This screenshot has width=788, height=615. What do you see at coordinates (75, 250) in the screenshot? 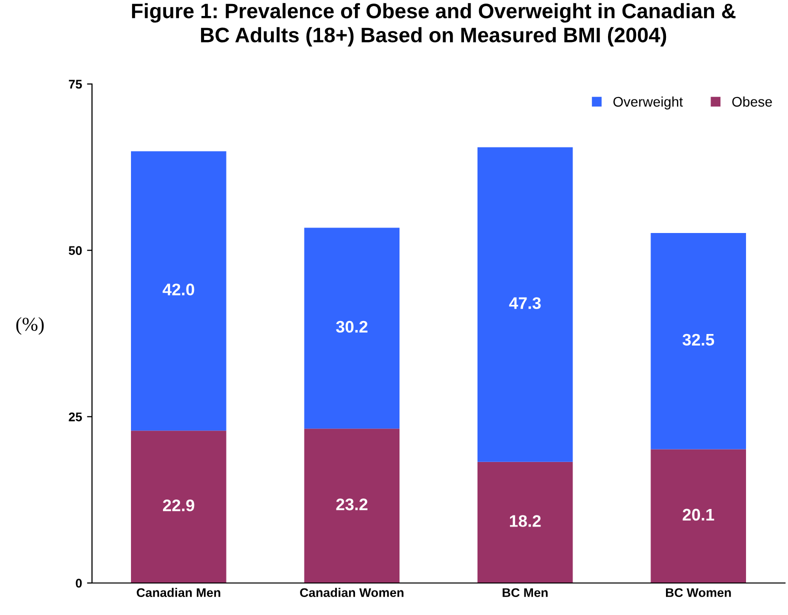
I see `y-tick-label: 50` at bounding box center [75, 250].